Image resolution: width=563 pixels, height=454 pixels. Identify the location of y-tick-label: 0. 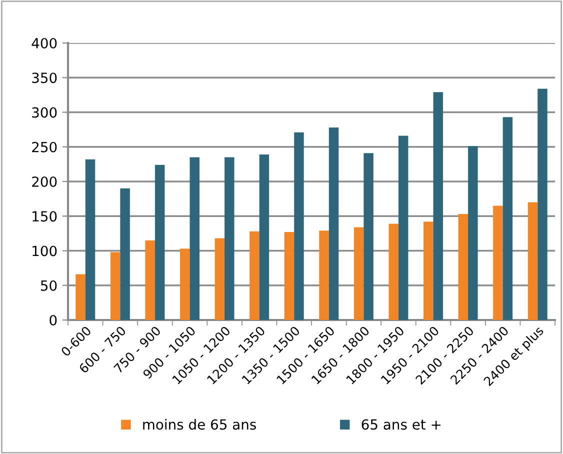
(53, 320).